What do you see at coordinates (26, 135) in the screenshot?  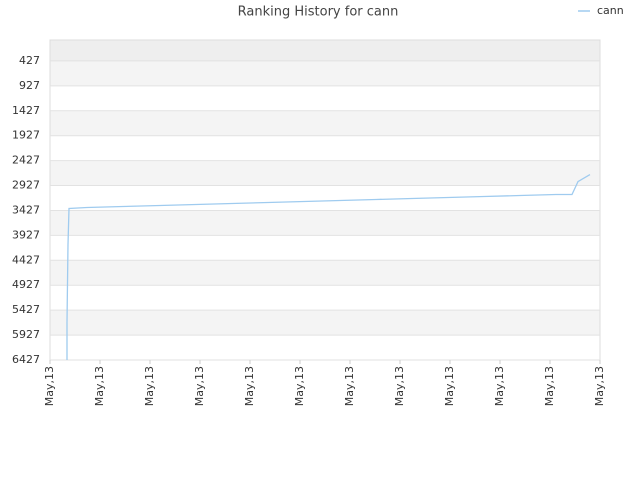 I see `y-tick-label: 1927` at bounding box center [26, 135].